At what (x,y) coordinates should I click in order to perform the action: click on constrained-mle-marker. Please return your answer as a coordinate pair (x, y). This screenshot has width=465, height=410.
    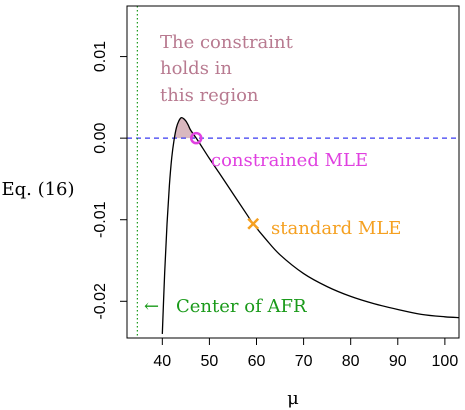
    Looking at the image, I should click on (196, 138).